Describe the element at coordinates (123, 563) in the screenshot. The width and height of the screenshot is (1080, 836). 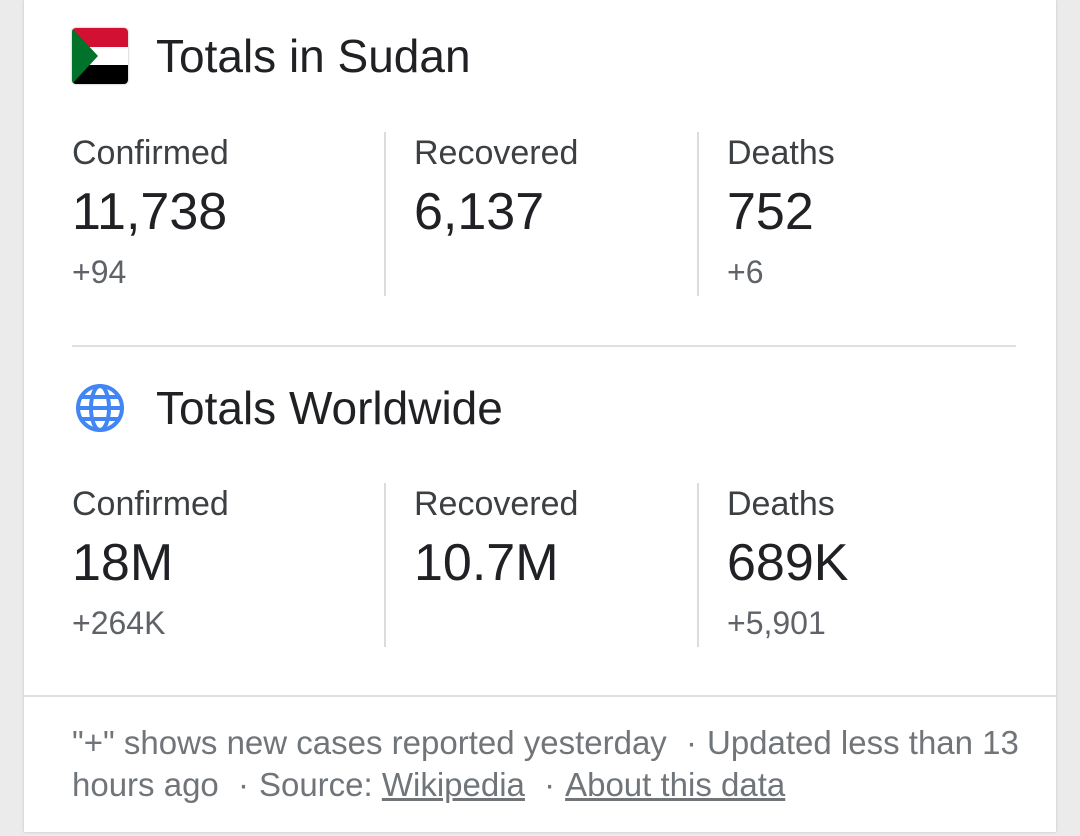
I see `confirmed-value: 18M` at that location.